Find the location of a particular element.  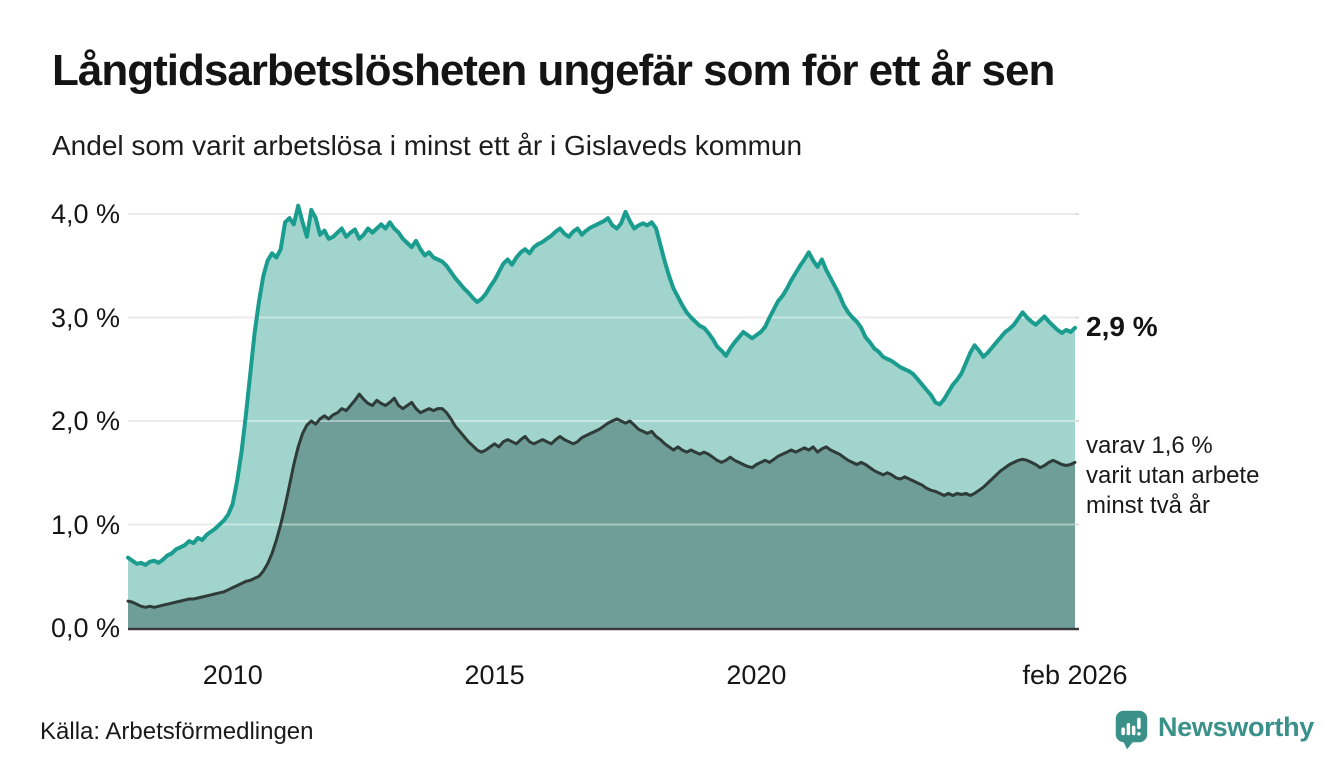

y-axis-tick-label: 1,0 % is located at coordinates (85, 524).